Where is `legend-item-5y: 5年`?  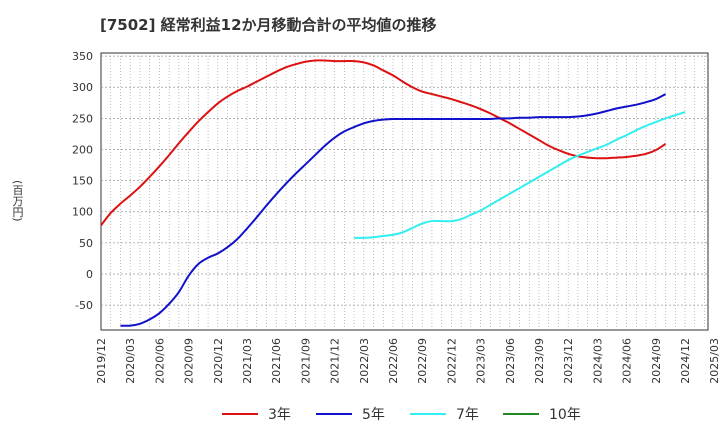 legend-item-5y: 5年 is located at coordinates (350, 414).